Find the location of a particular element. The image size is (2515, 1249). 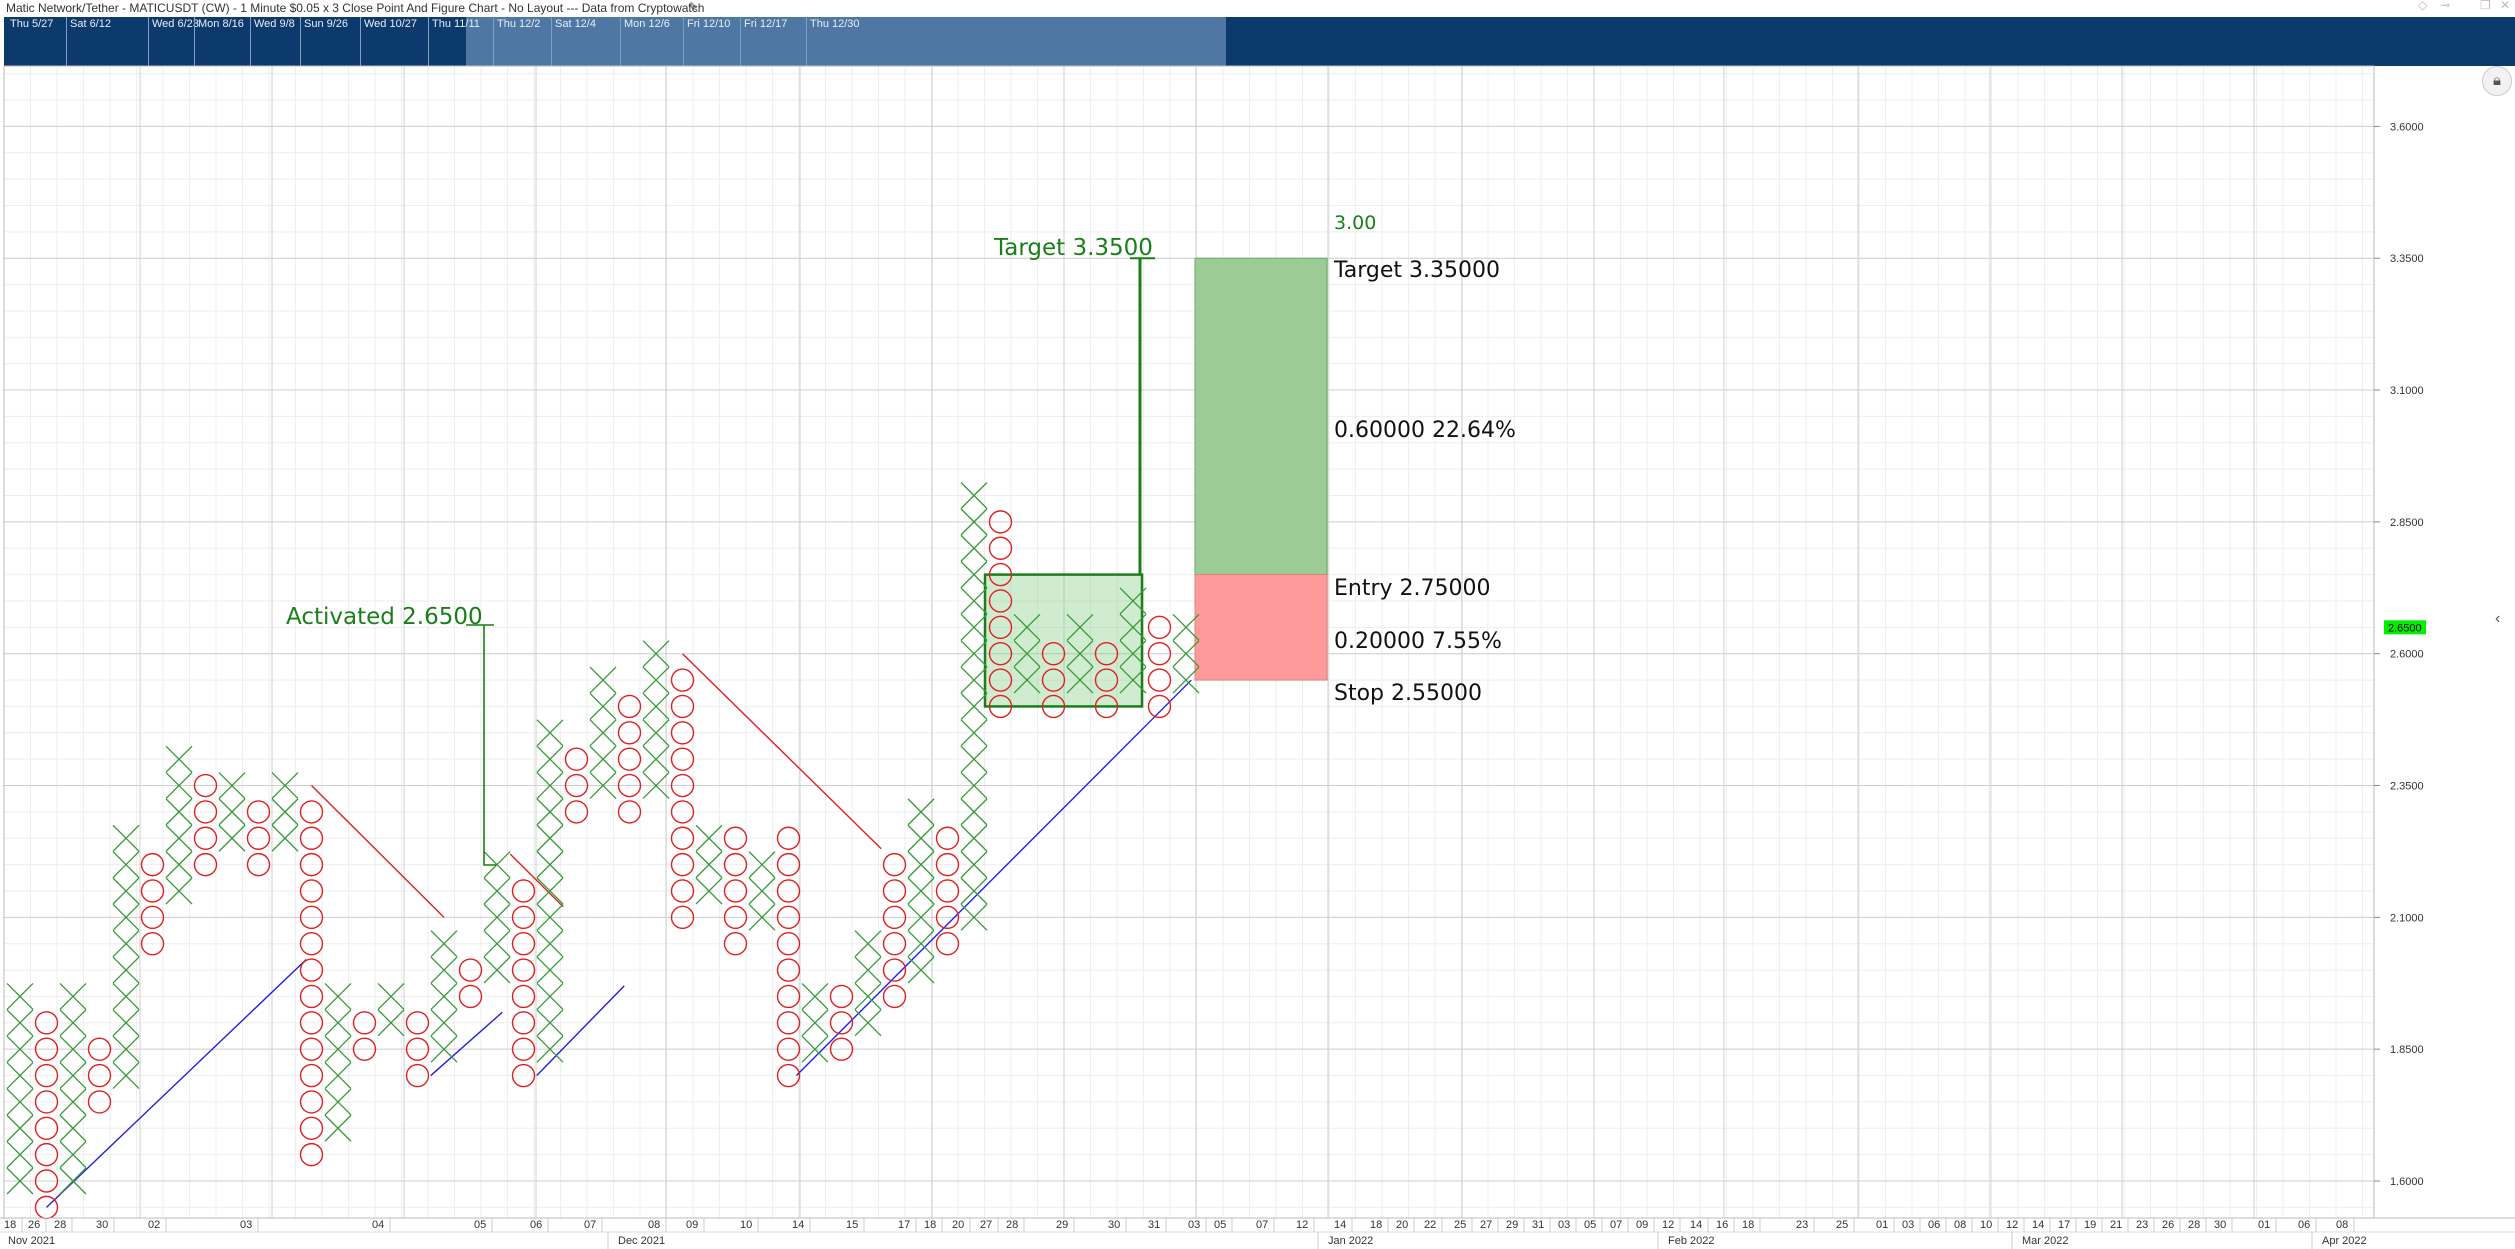

navigator-selection is located at coordinates (846, 41).